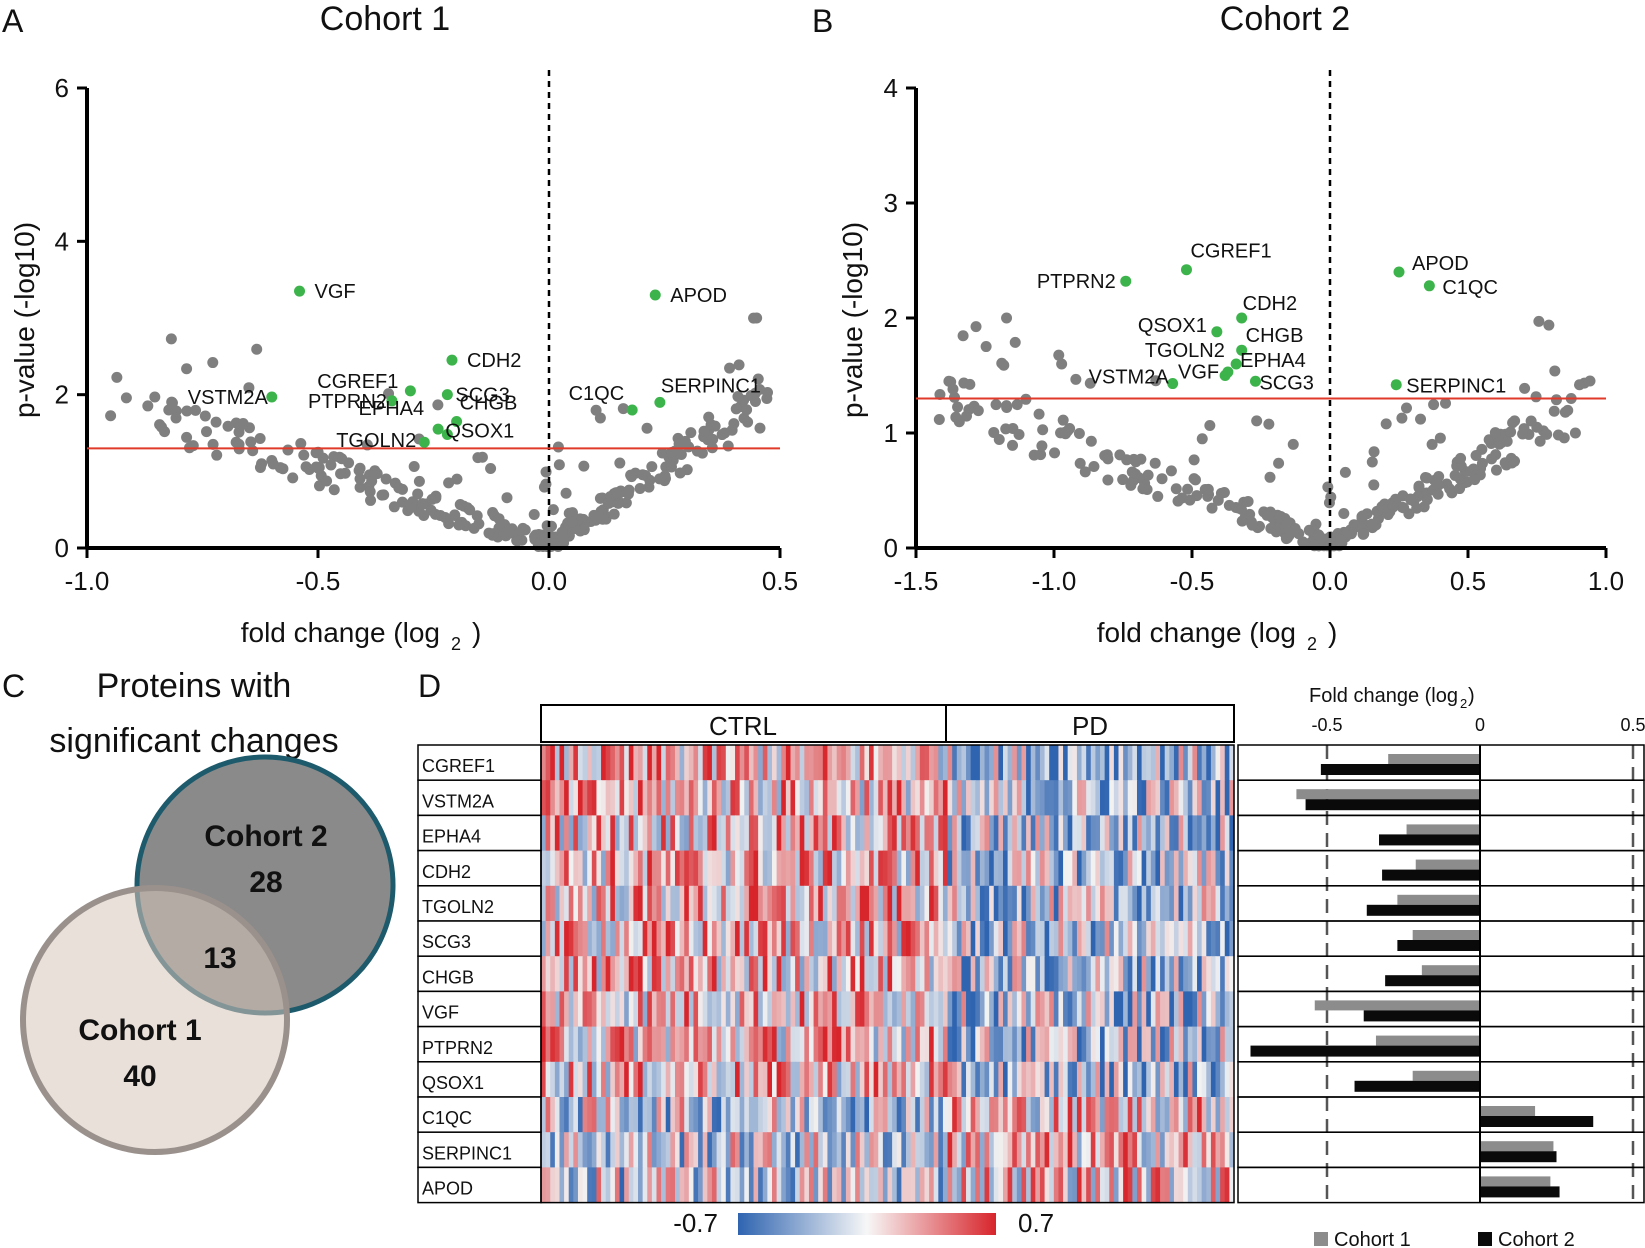  Describe the element at coordinates (440, 1013) in the screenshot. I see `heatmap-row-label: VGF` at that location.